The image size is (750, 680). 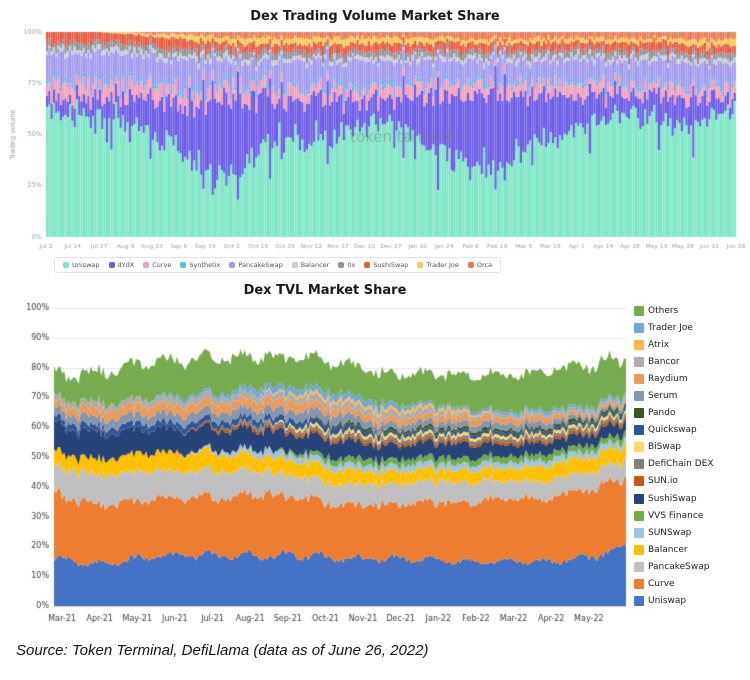 What do you see at coordinates (687, 345) in the screenshot?
I see `legend-item-atrix: Atrix` at bounding box center [687, 345].